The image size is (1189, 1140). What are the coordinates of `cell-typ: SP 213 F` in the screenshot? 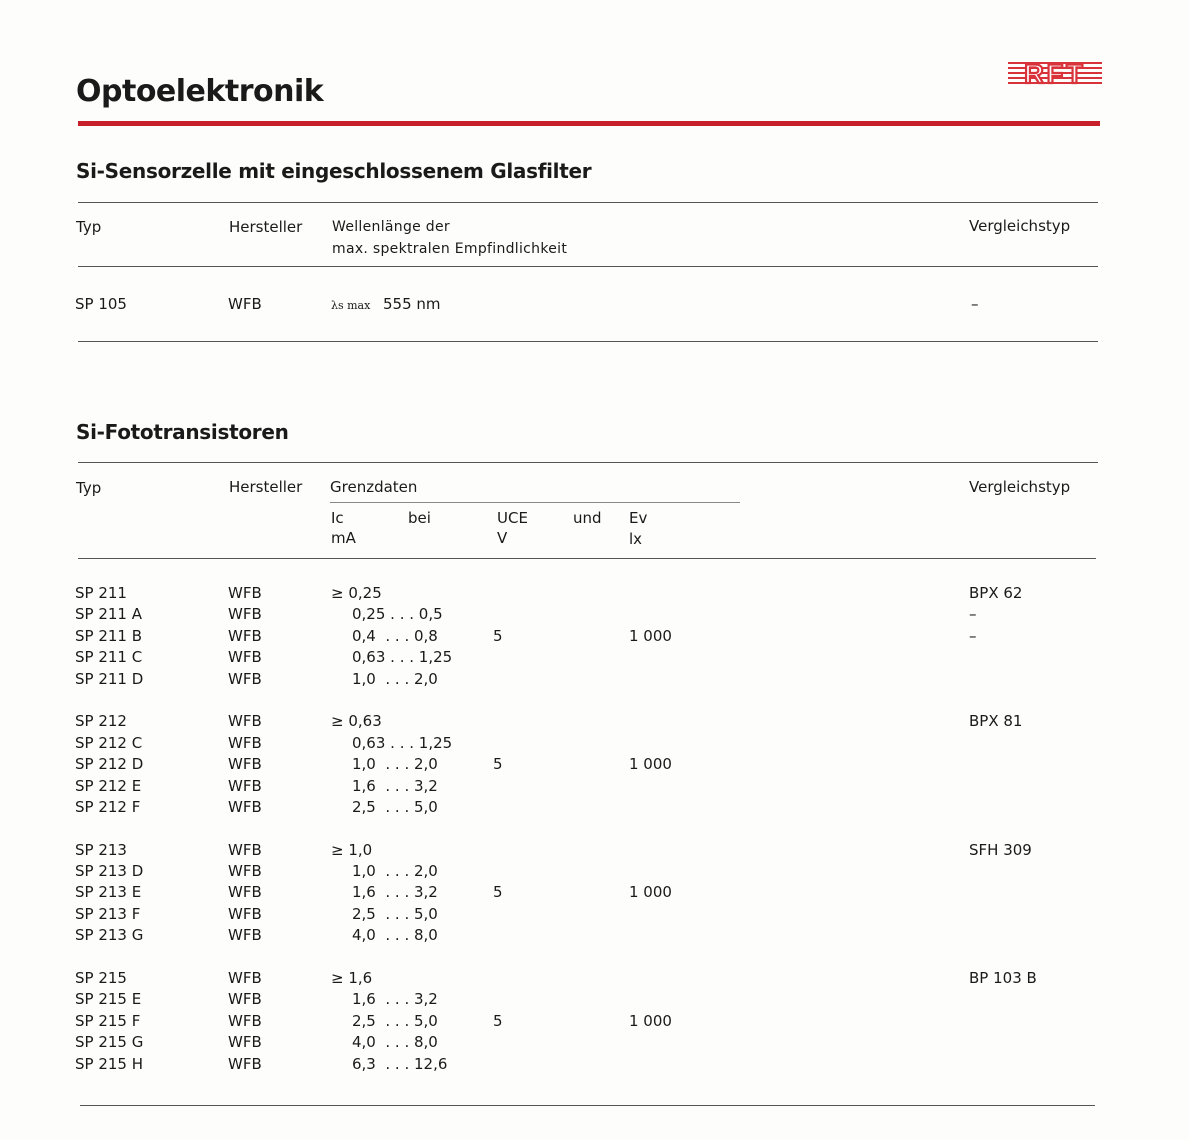 It's located at (108, 914).